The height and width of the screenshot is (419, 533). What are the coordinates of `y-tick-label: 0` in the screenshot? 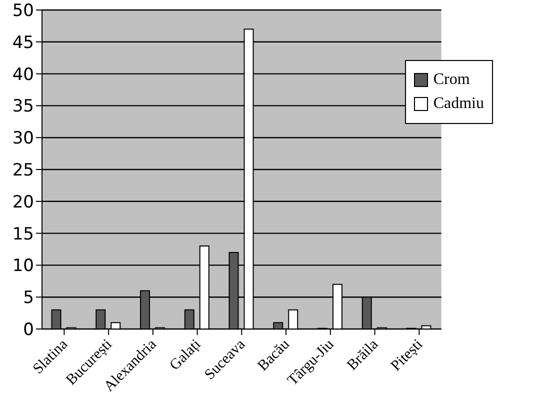 It's located at (28, 330).